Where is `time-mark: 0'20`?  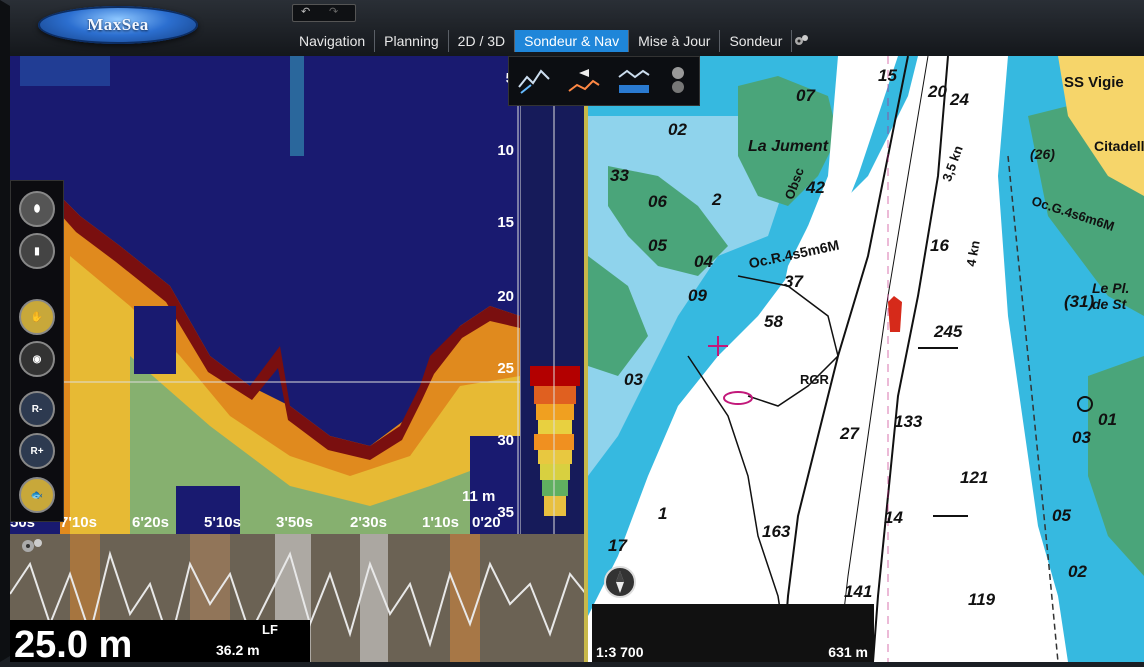 time-mark: 0'20 is located at coordinates (486, 522).